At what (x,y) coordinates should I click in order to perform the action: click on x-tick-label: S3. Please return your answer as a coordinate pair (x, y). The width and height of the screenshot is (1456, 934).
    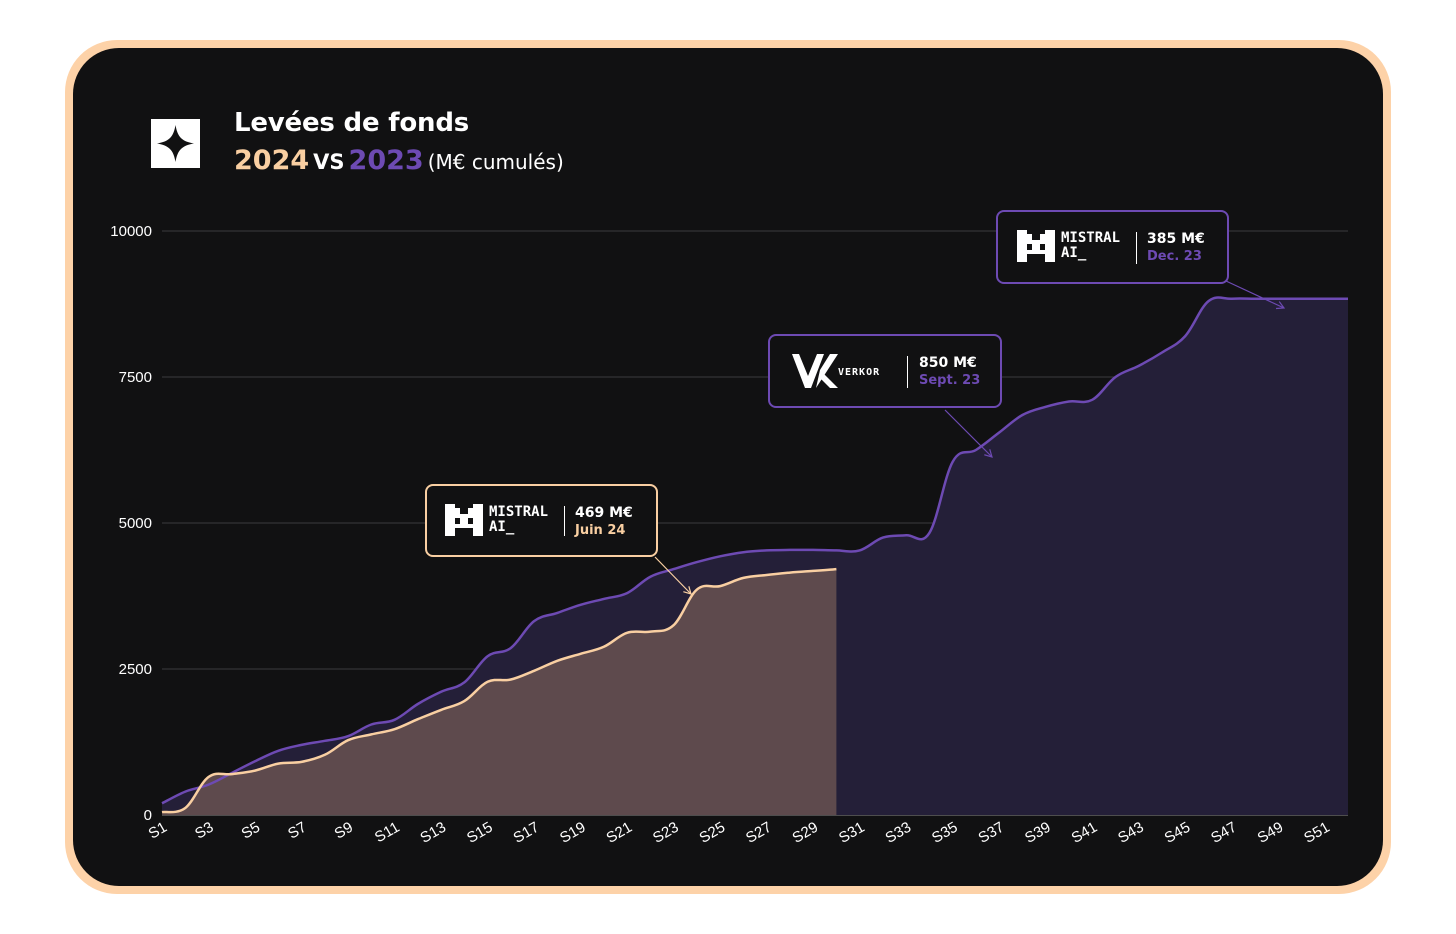
    Looking at the image, I should click on (204, 831).